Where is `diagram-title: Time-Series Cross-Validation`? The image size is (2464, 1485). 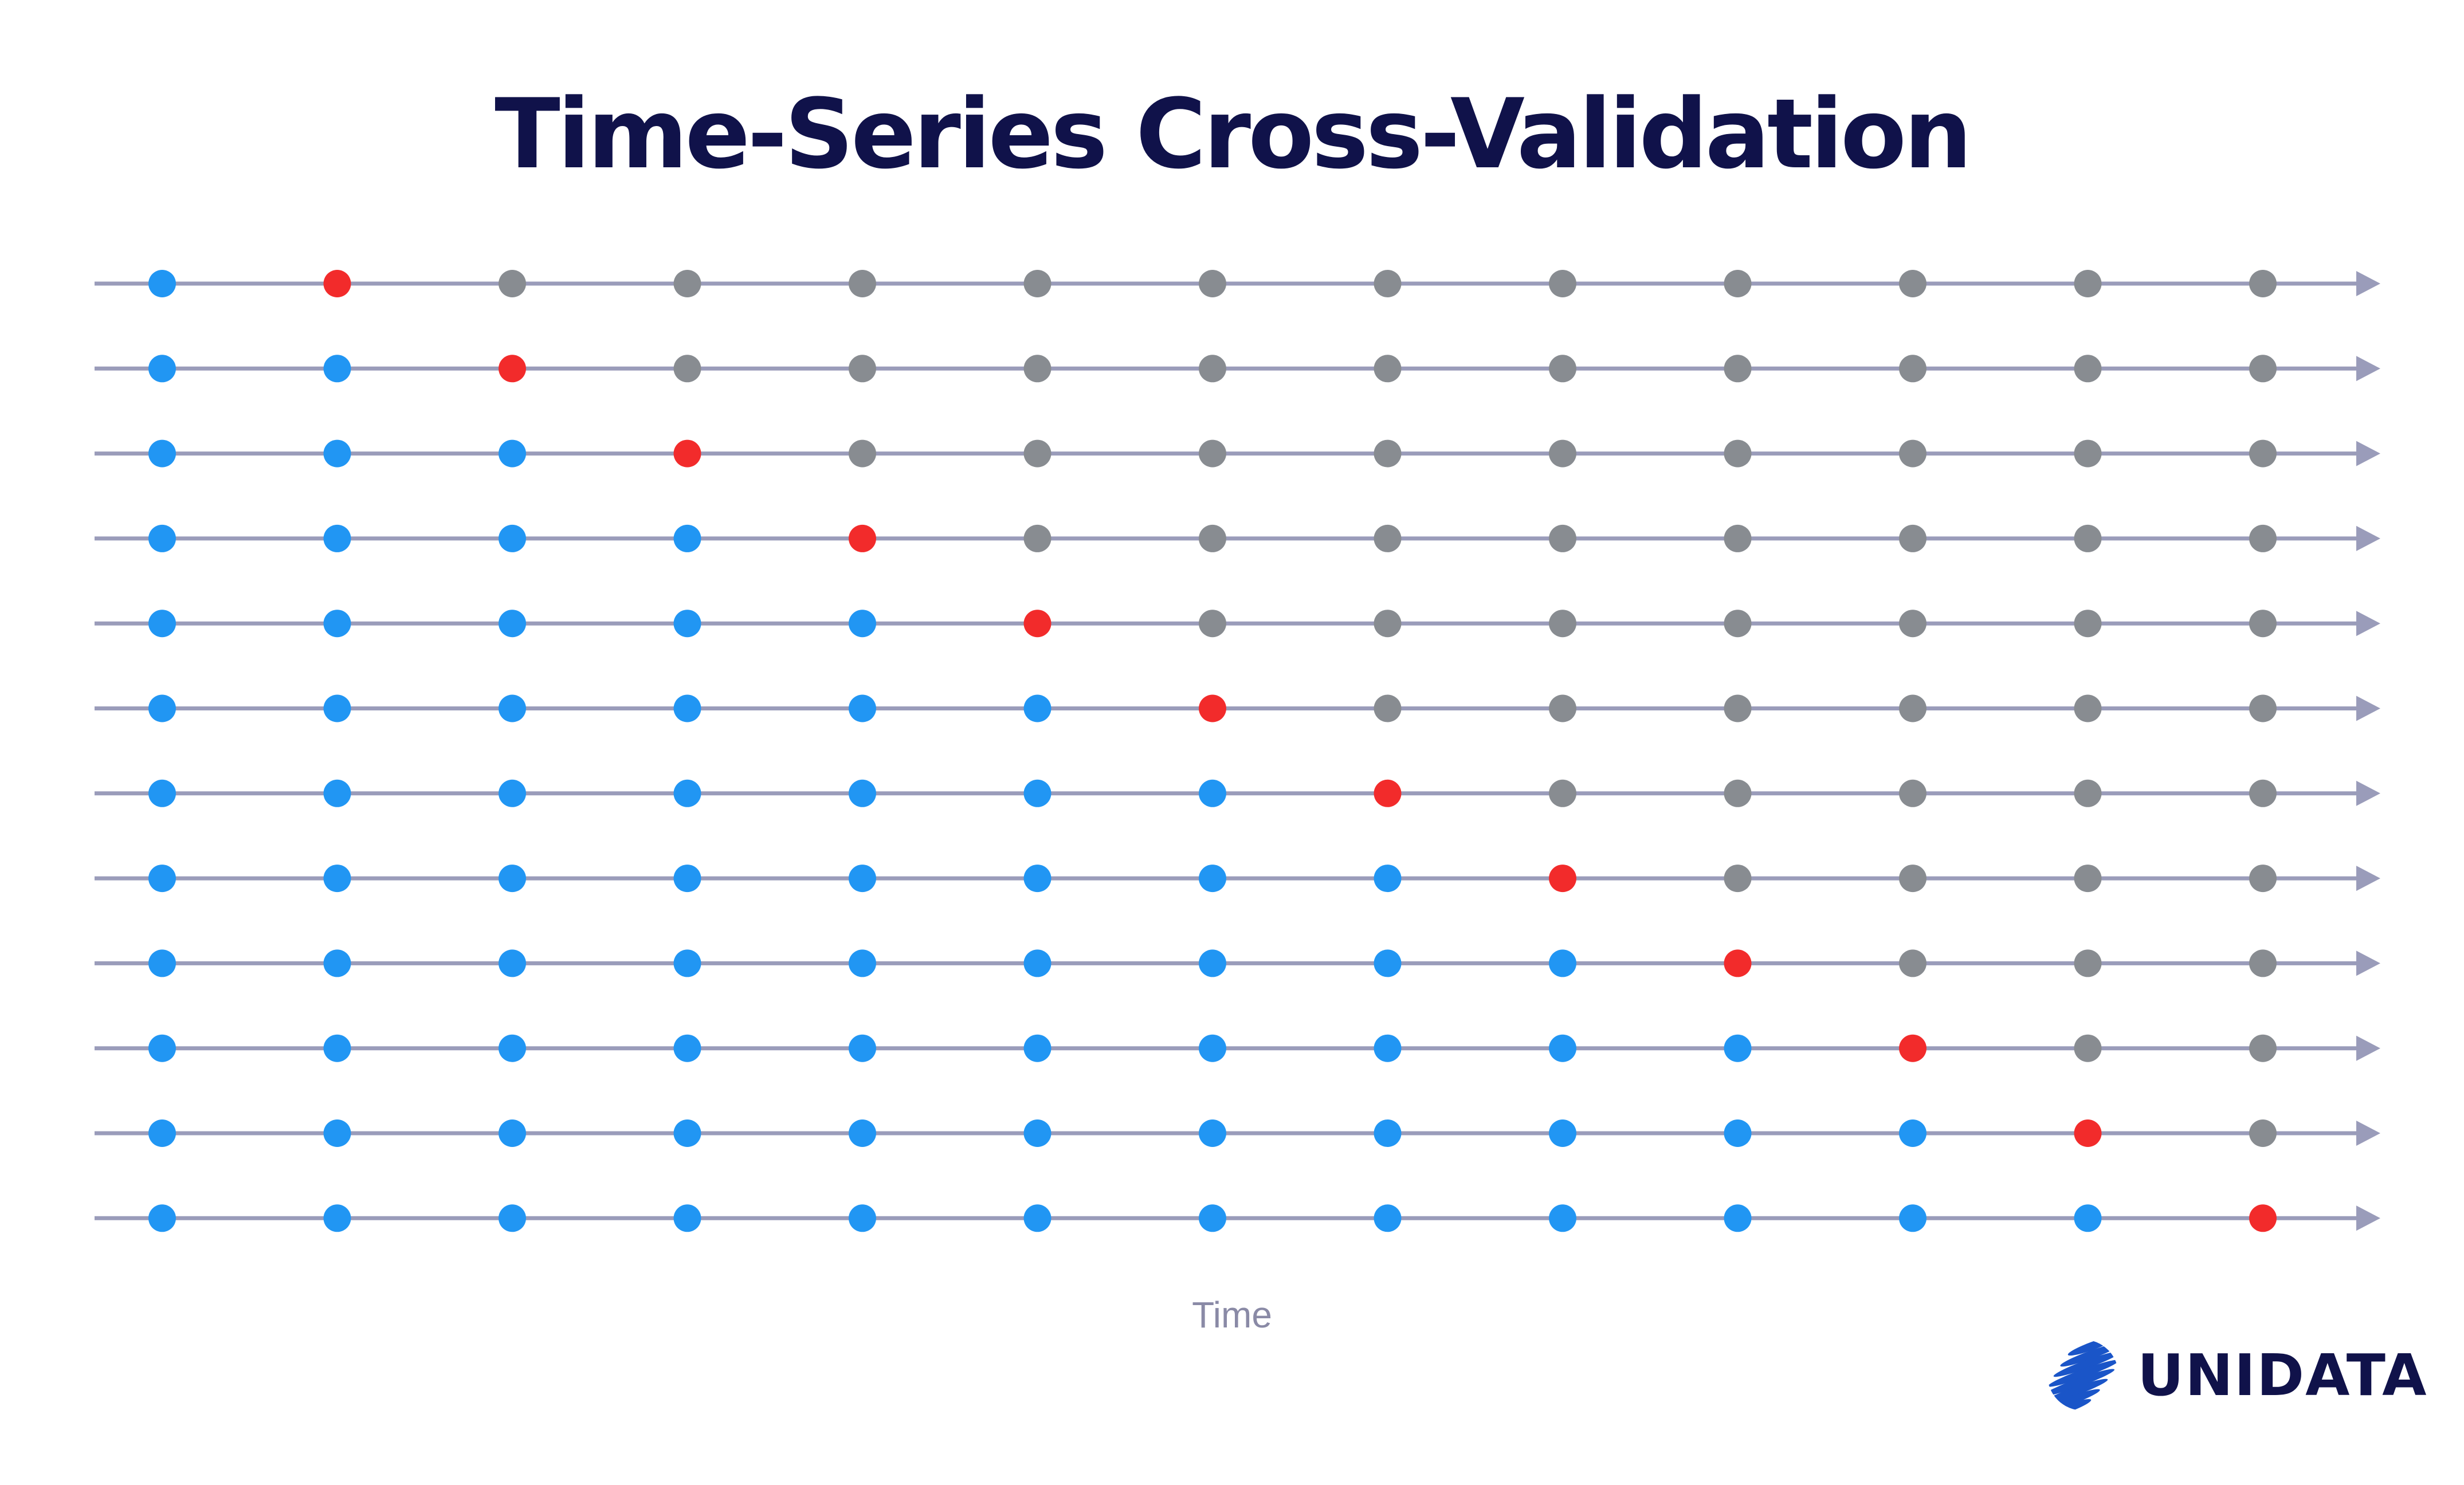 diagram-title: Time-Series Cross-Validation is located at coordinates (1233, 134).